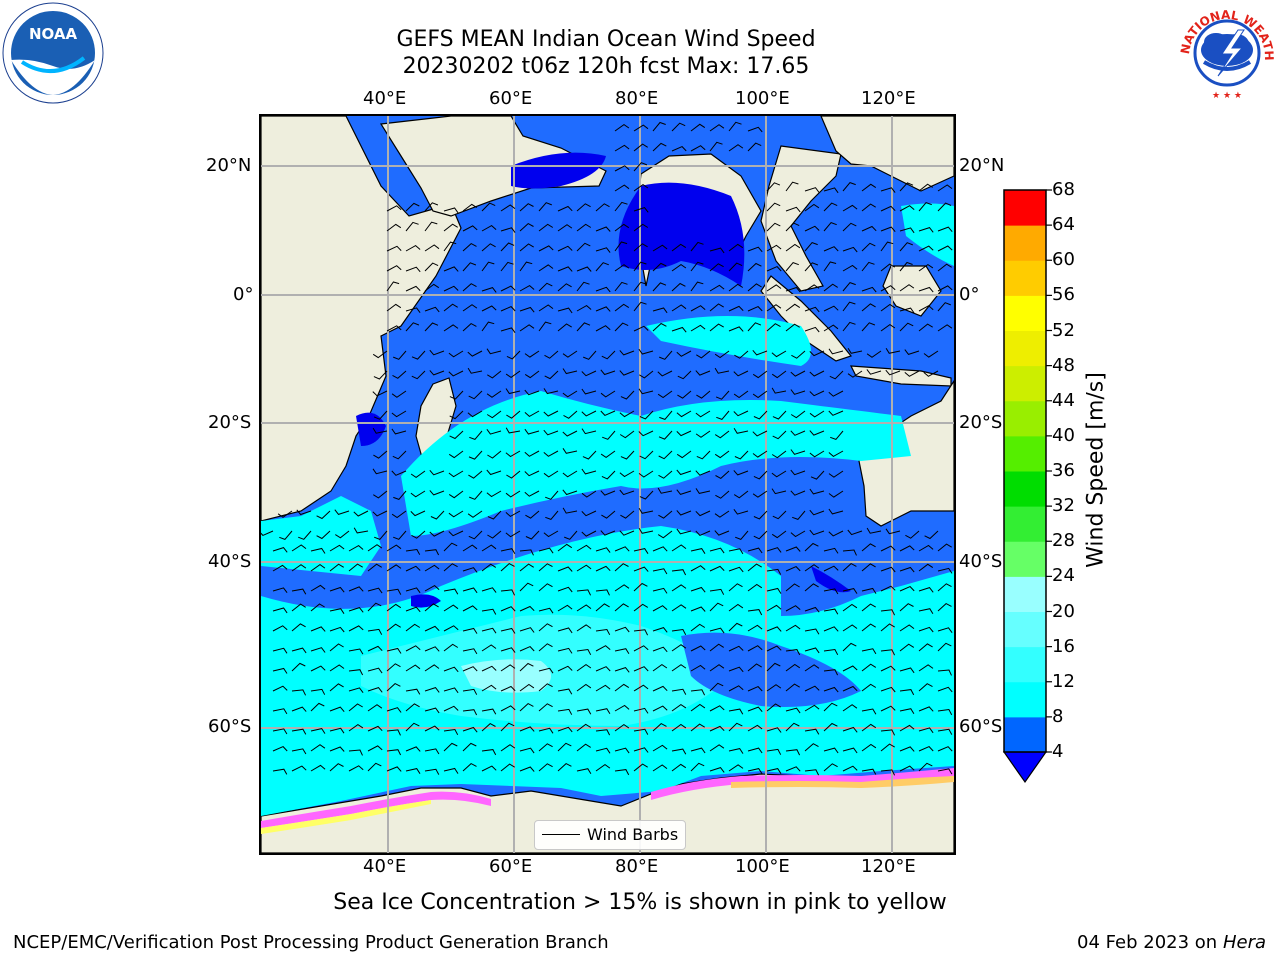 The width and height of the screenshot is (1280, 960). What do you see at coordinates (1063, 400) in the screenshot?
I see `colorbar-tick-label: 44` at bounding box center [1063, 400].